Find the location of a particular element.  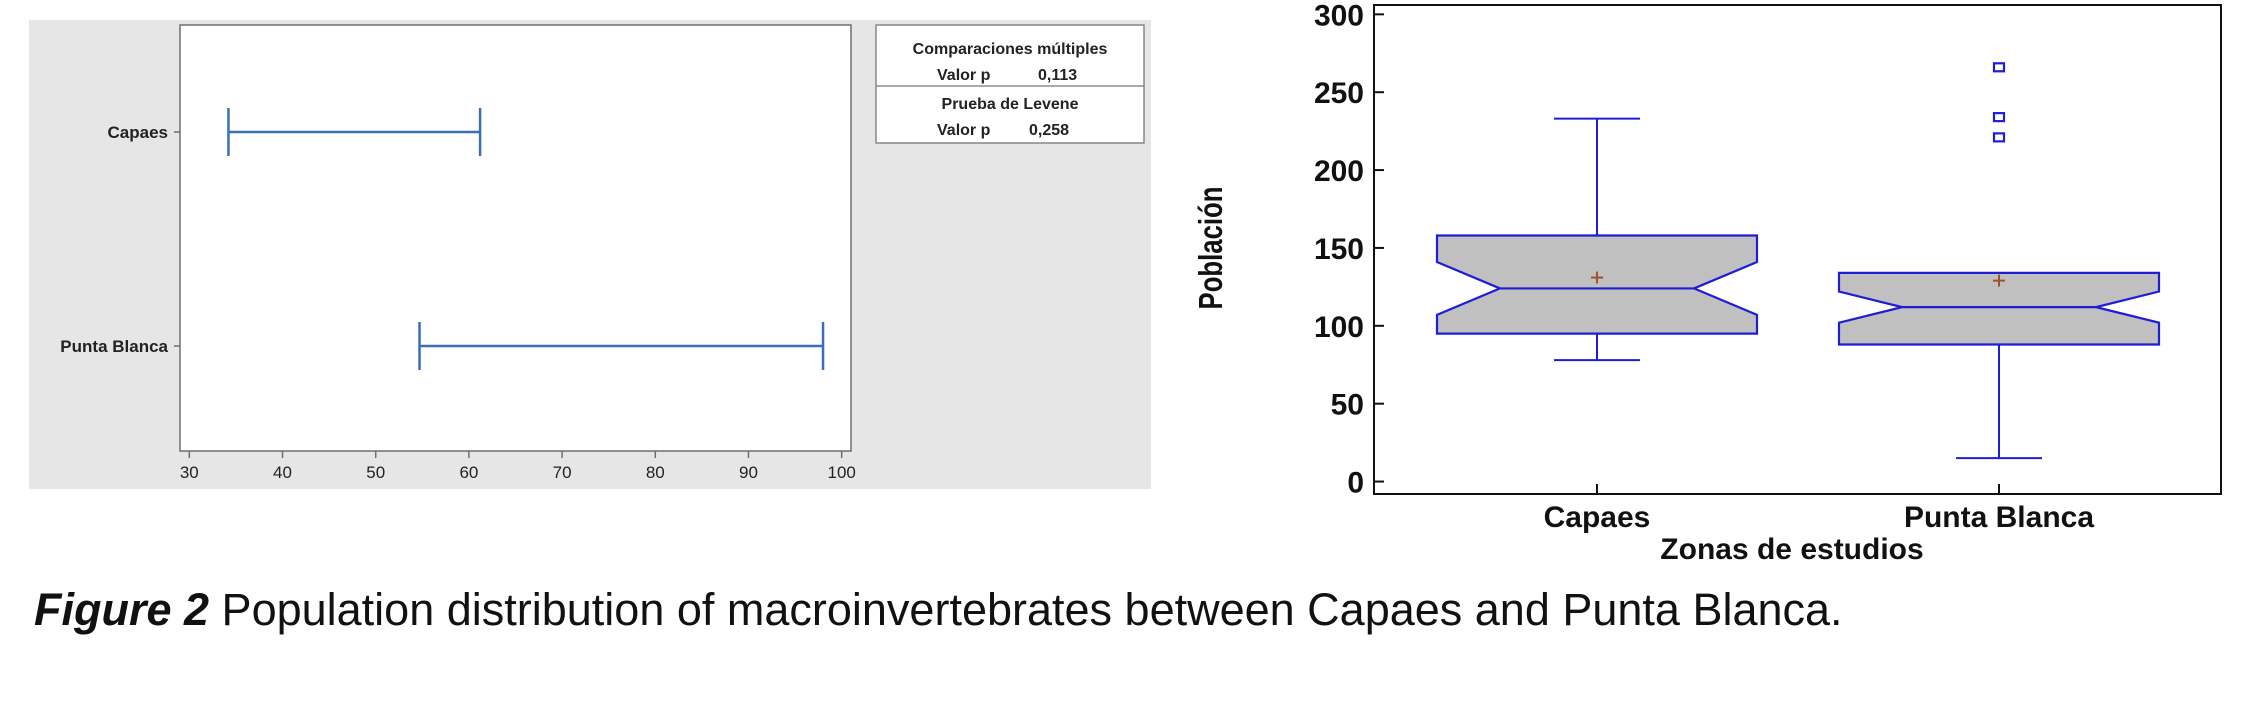

boxplot-y-tick-label: 200 is located at coordinates (1339, 171).